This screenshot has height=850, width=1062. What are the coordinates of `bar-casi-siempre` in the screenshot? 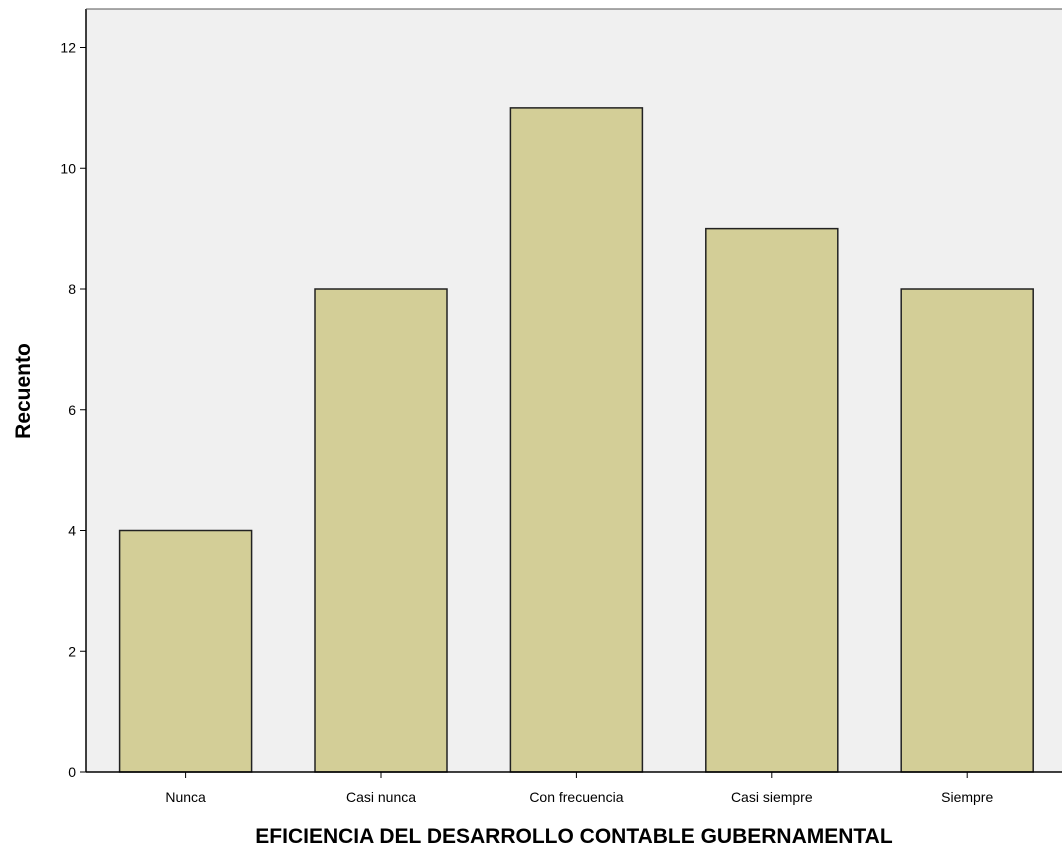 It's located at (772, 500).